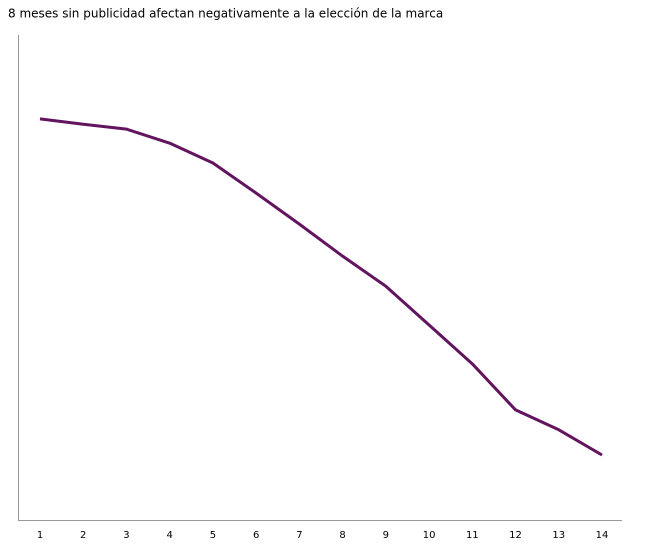 The height and width of the screenshot is (558, 660). What do you see at coordinates (126, 535) in the screenshot?
I see `x-tick-label: 3` at bounding box center [126, 535].